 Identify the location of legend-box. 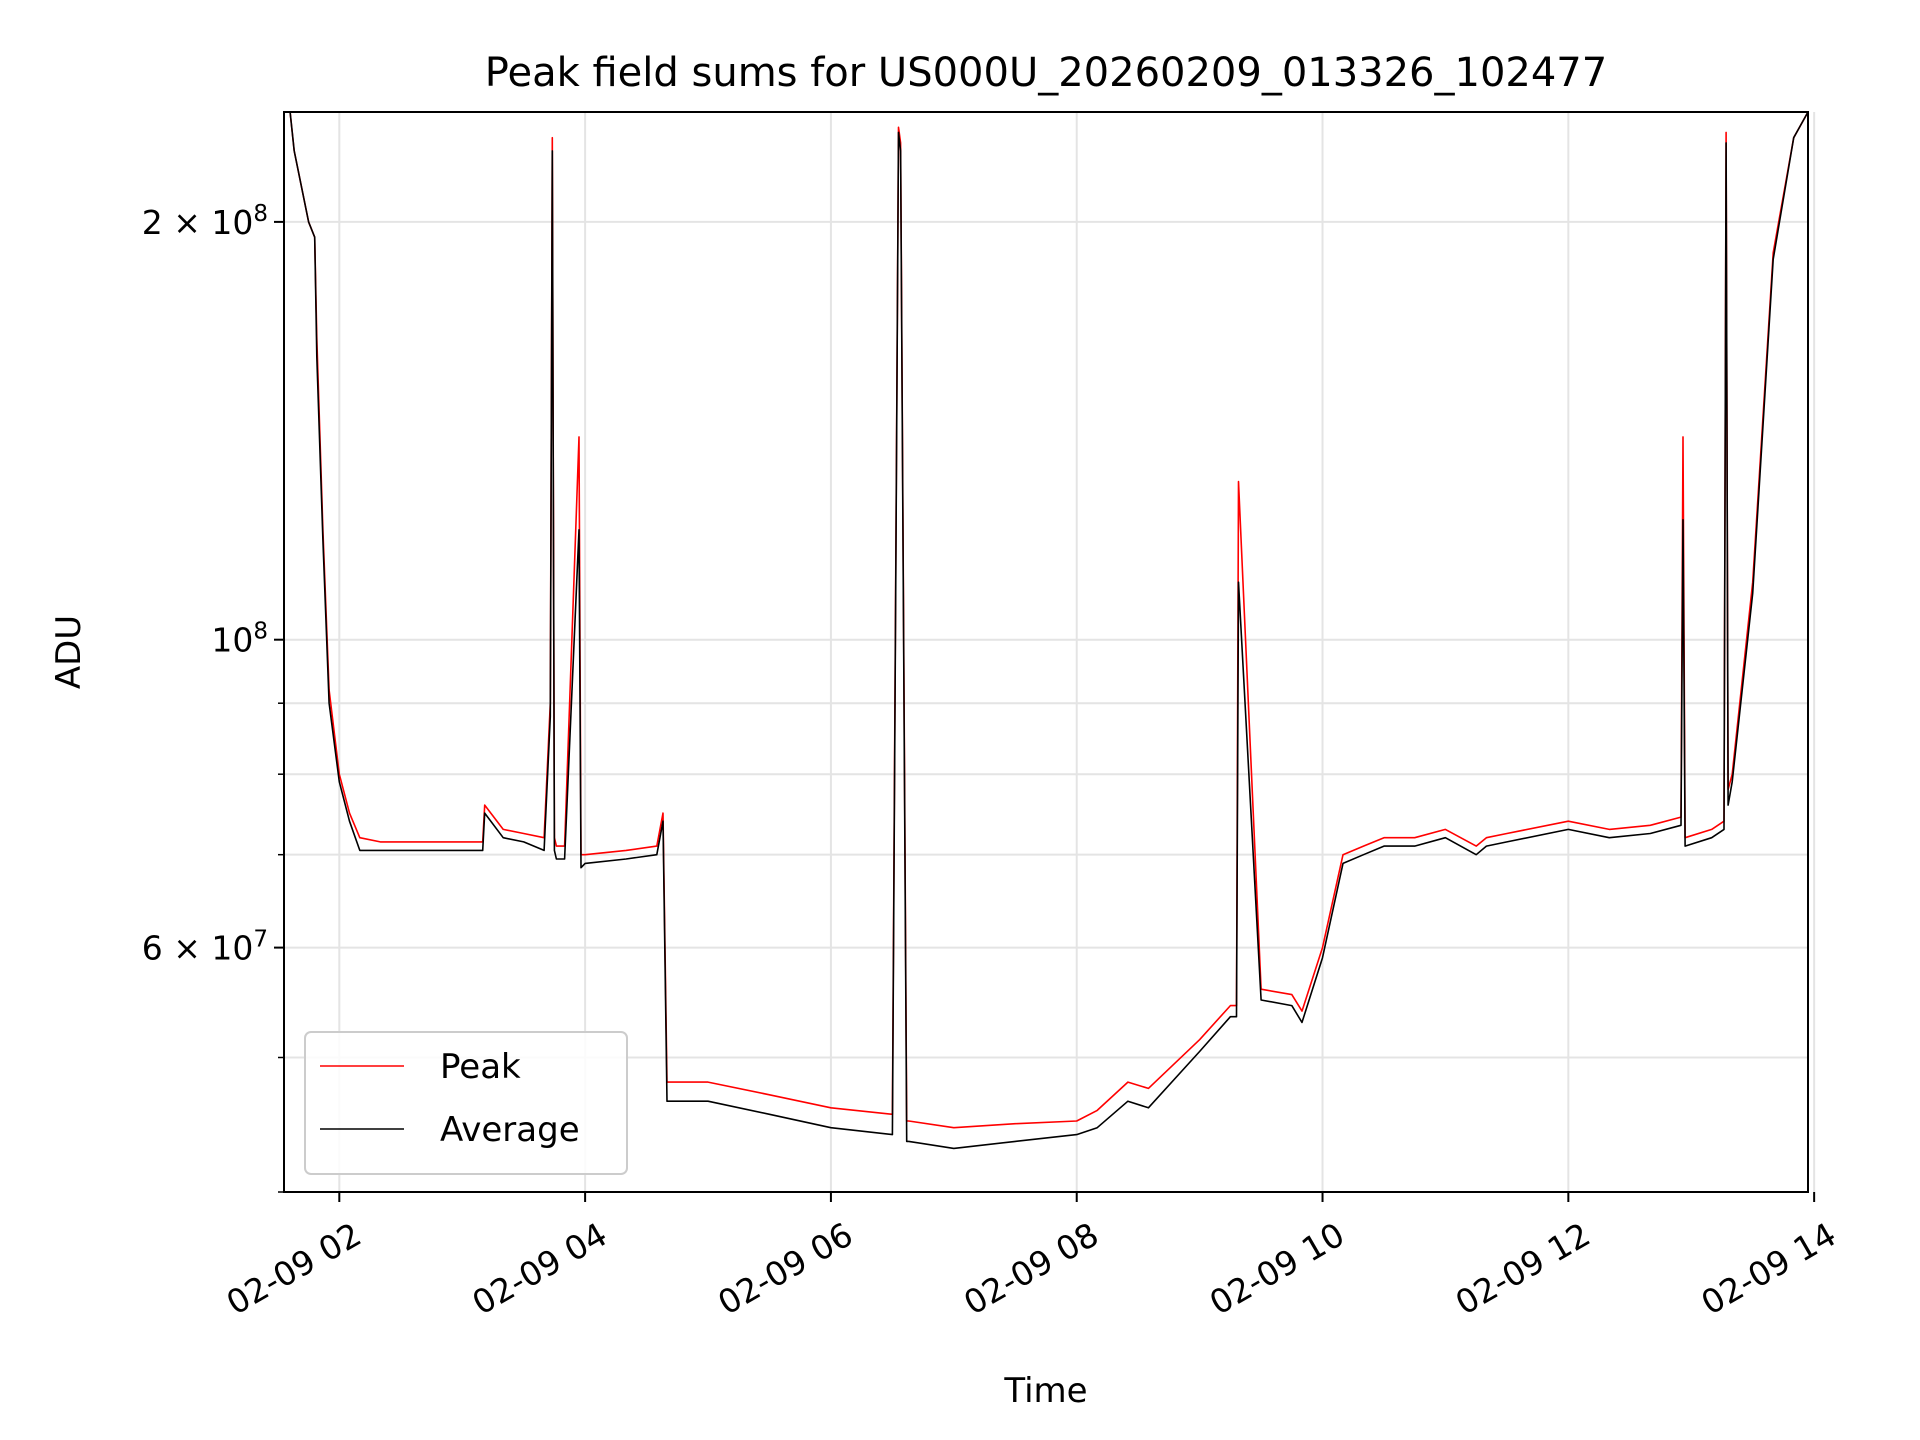
(466, 1103).